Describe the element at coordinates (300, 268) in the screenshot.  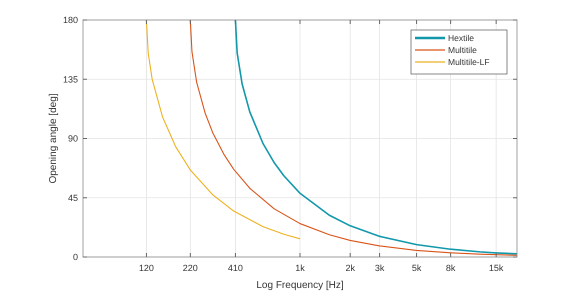
I see `x-tick-label: 1k` at that location.